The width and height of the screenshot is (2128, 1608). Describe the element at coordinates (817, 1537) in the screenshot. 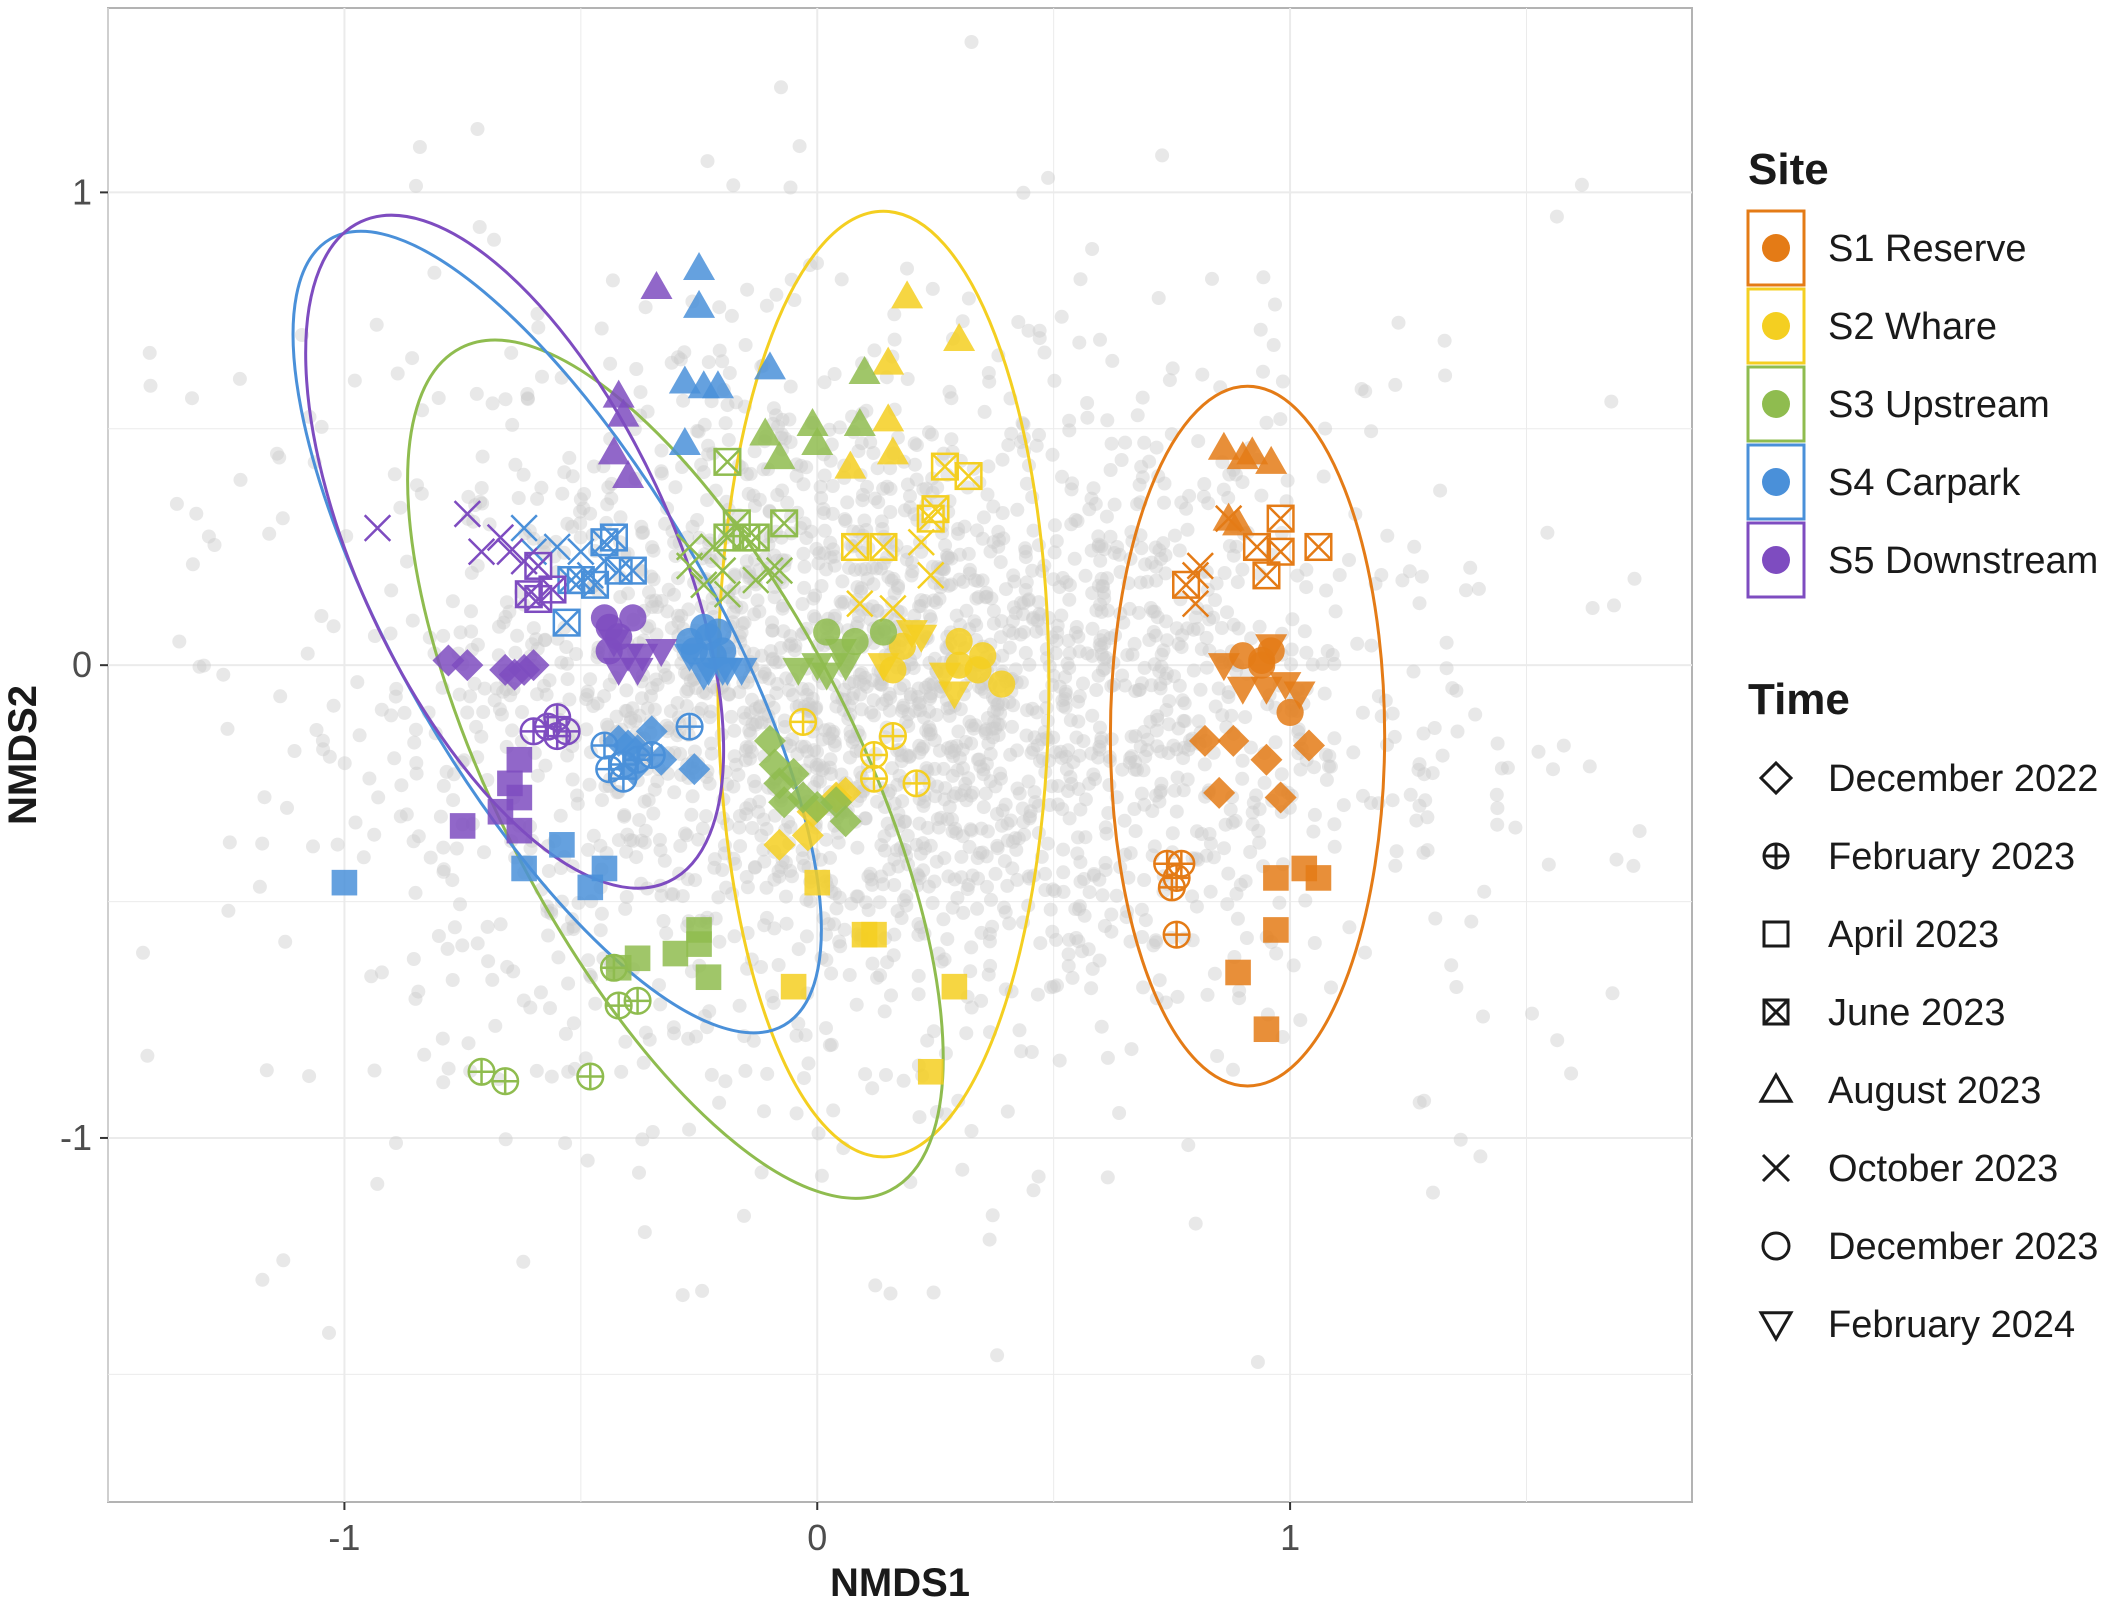

I see `x-tick-label: 0` at that location.